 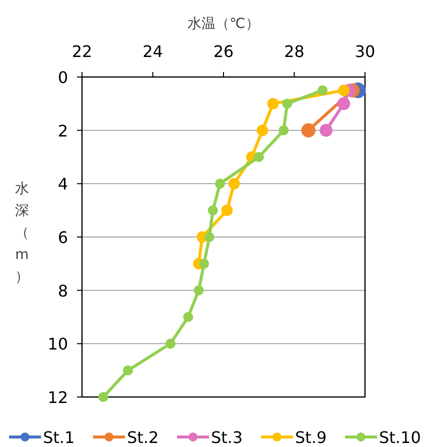 I want to click on legend-label: St.10, so click(x=400, y=437).